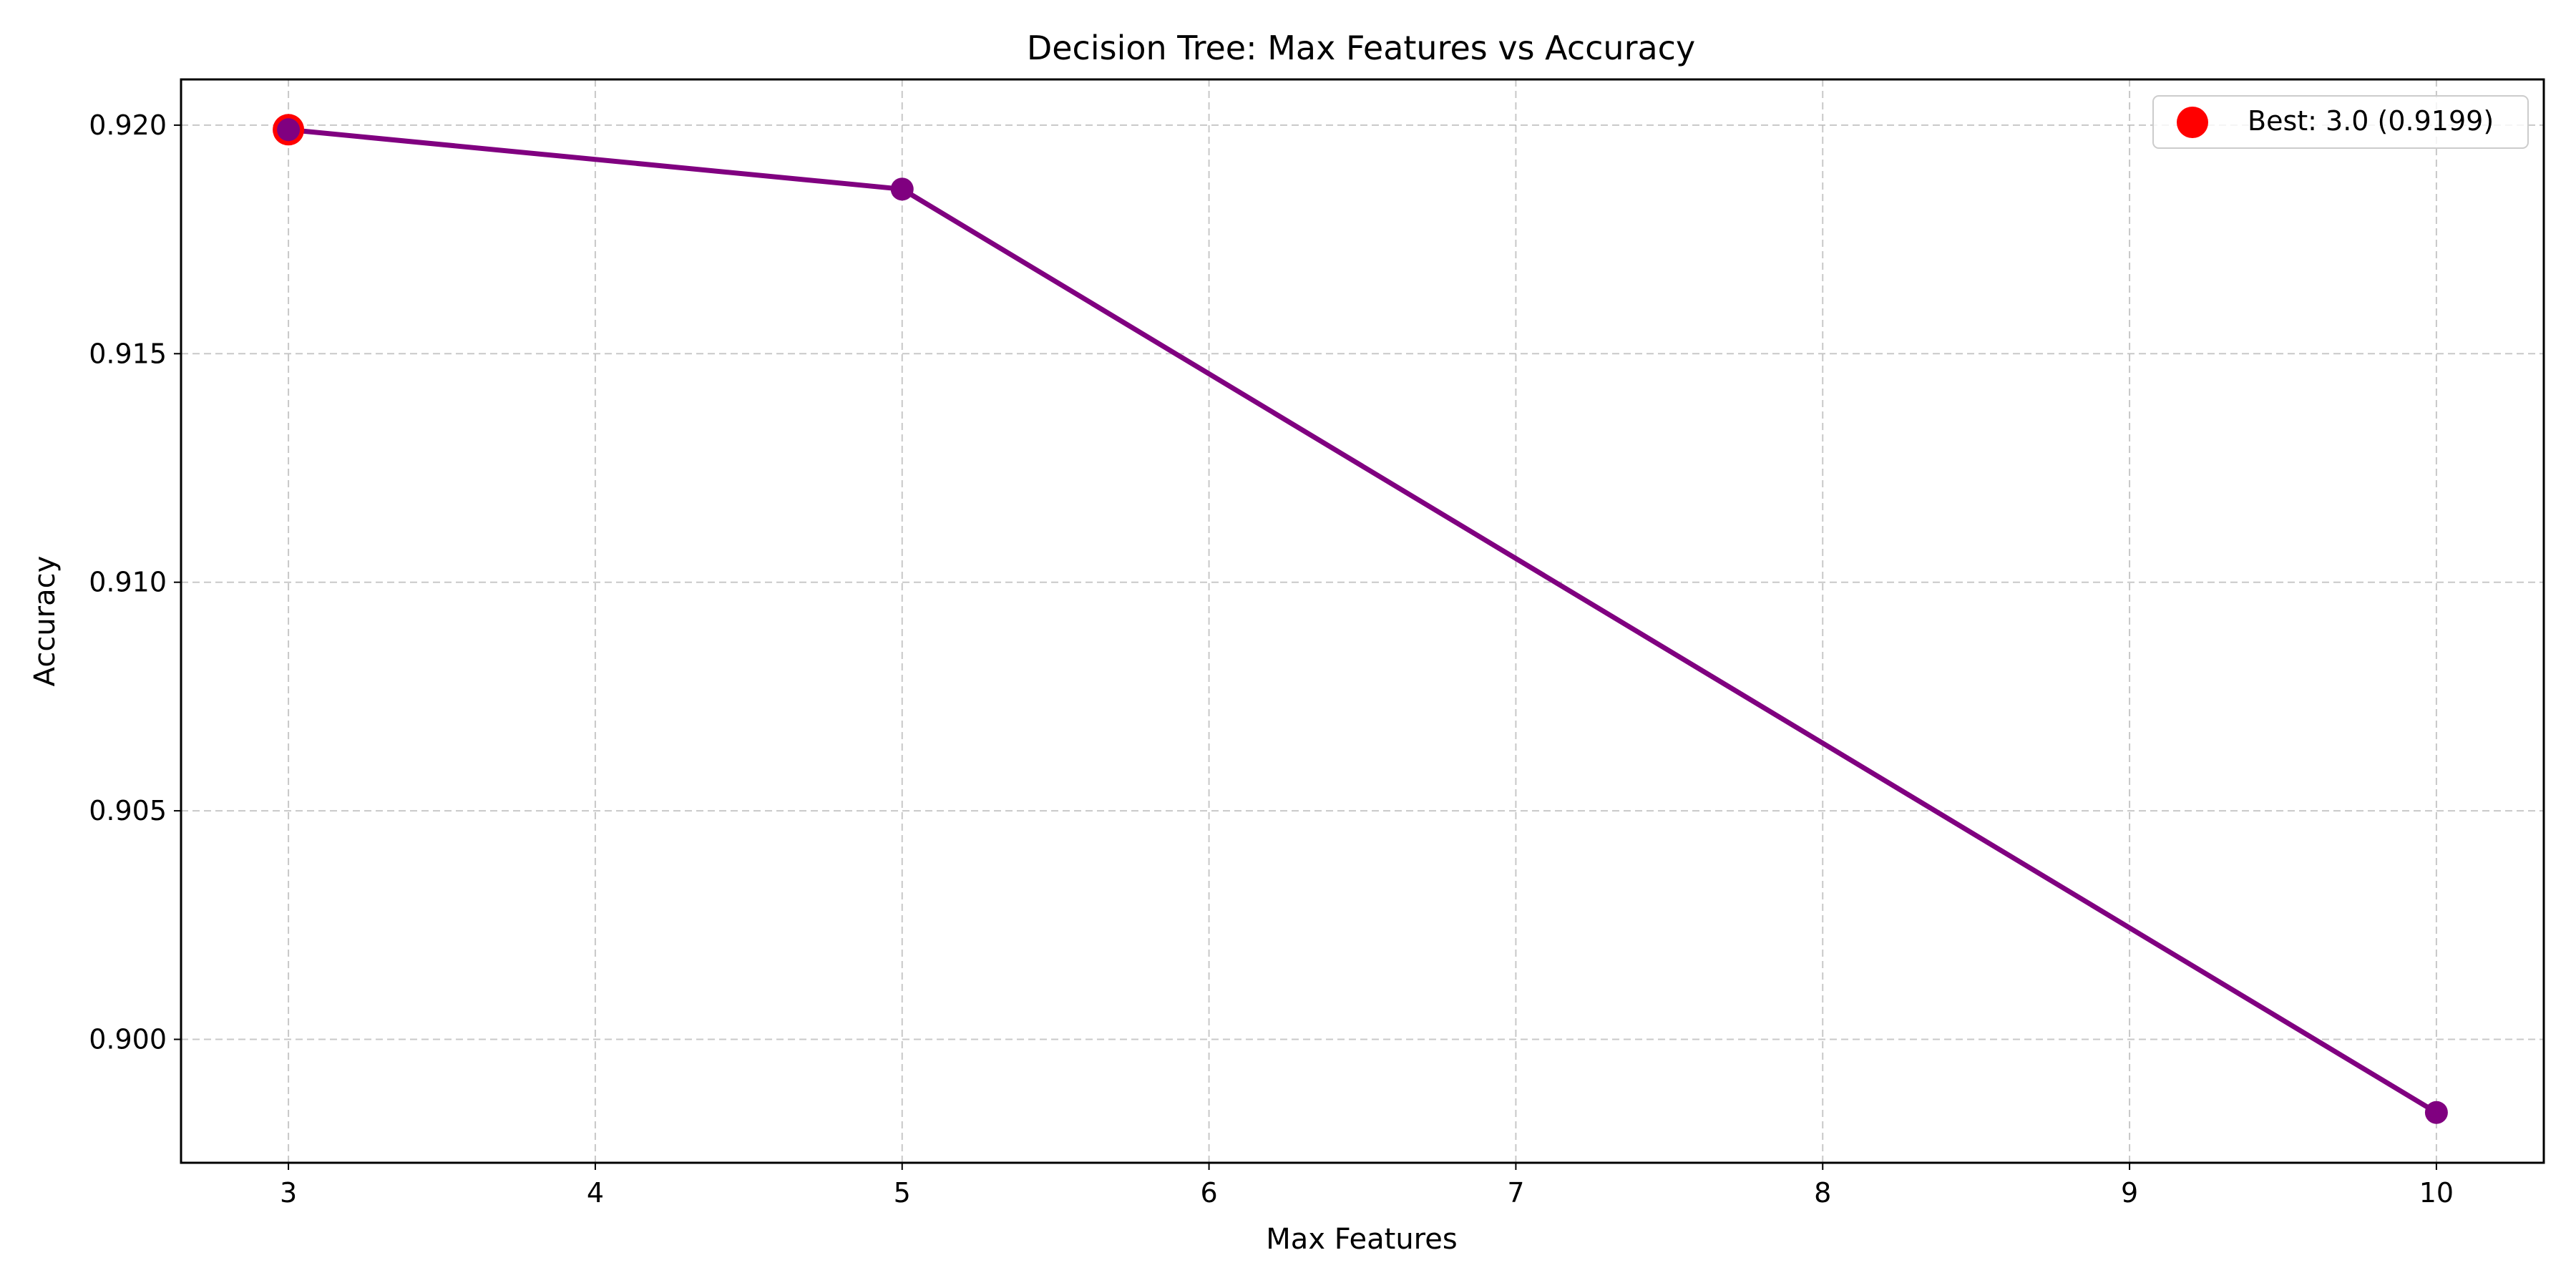  I want to click on y-axis: 0.900 0.905 0.910 0.915 0.920, so click(135, 582).